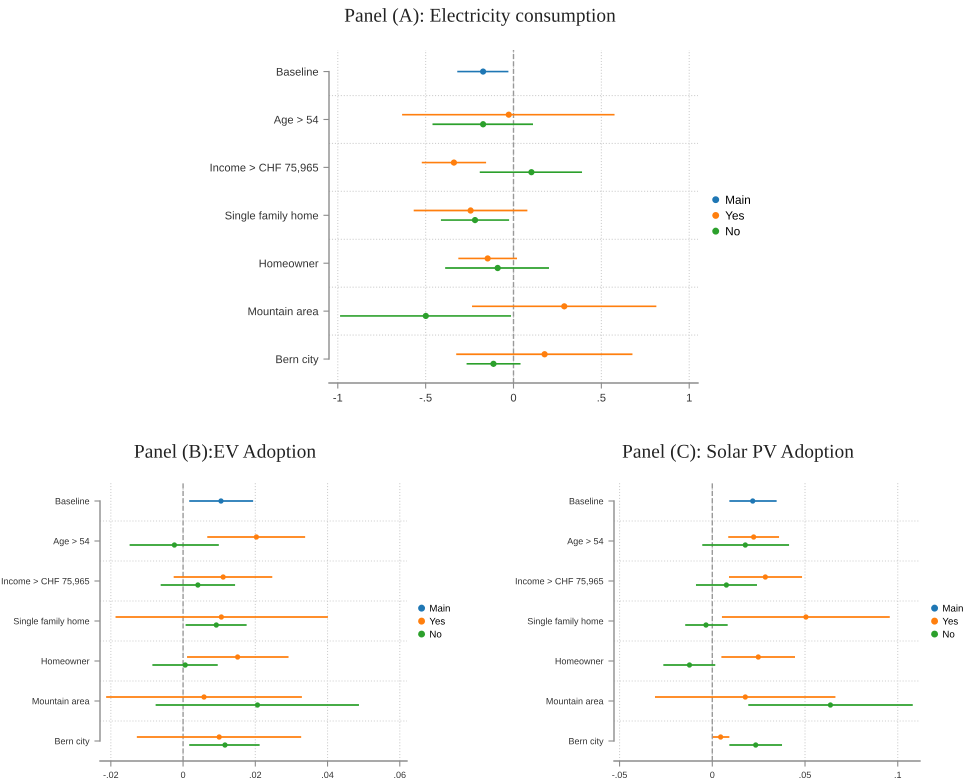 Image resolution: width=964 pixels, height=780 pixels. Describe the element at coordinates (805, 775) in the screenshot. I see `x-tick-label: .05` at that location.